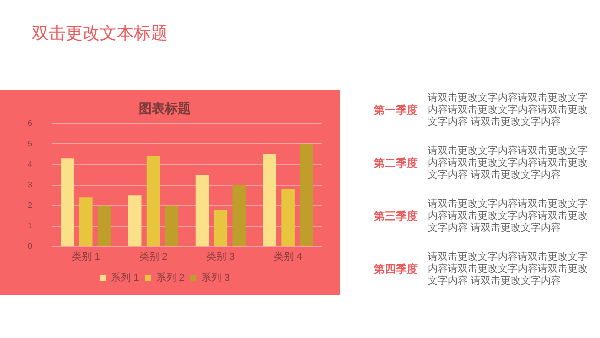  What do you see at coordinates (171, 278) in the screenshot?
I see `legend-label: 系列 2` at bounding box center [171, 278].